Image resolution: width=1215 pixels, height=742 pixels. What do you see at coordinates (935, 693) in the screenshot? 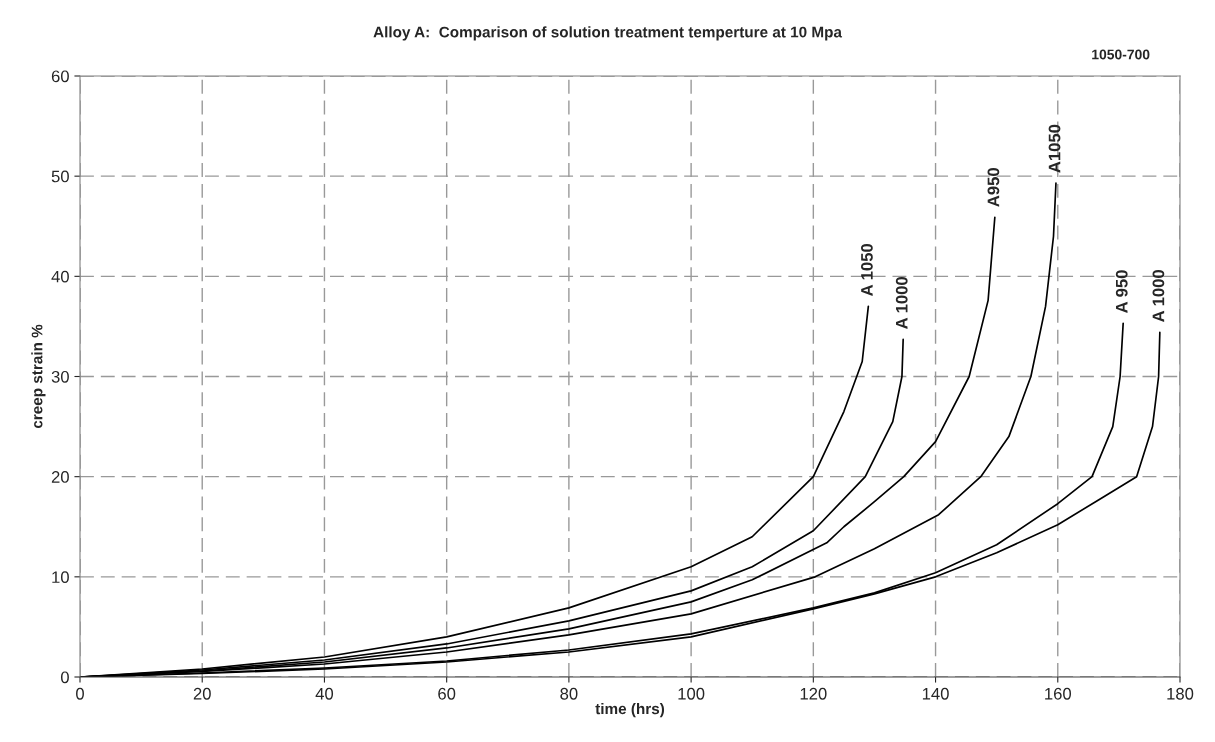
I see `x-tick-label: 140` at bounding box center [935, 693].